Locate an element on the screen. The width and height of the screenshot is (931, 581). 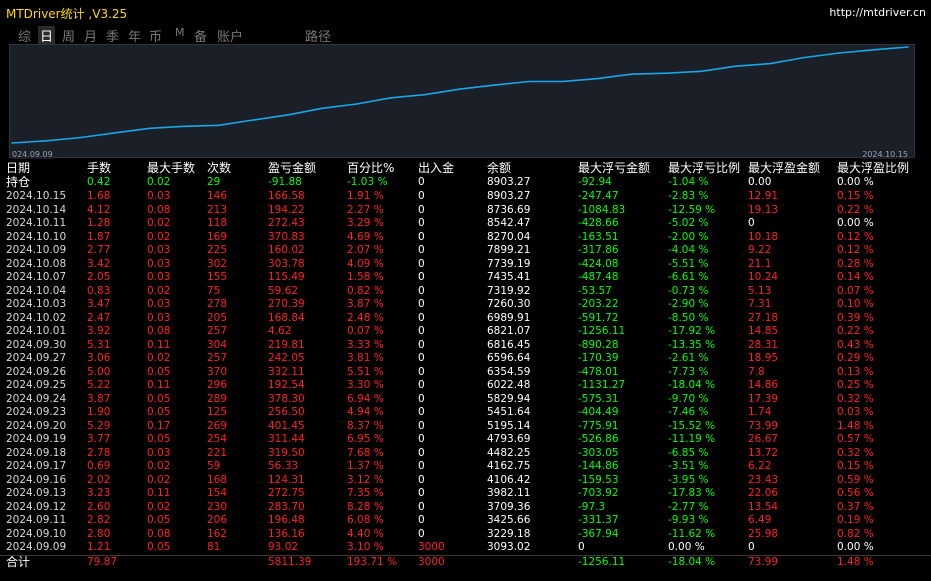
table-cell: 146 is located at coordinates (217, 196).